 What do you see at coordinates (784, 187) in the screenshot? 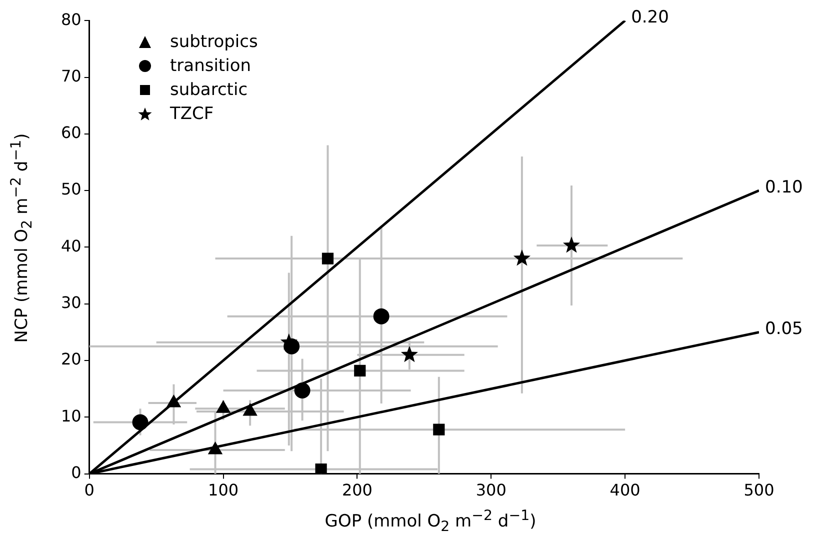
I see `series-label: 0.10` at bounding box center [784, 187].